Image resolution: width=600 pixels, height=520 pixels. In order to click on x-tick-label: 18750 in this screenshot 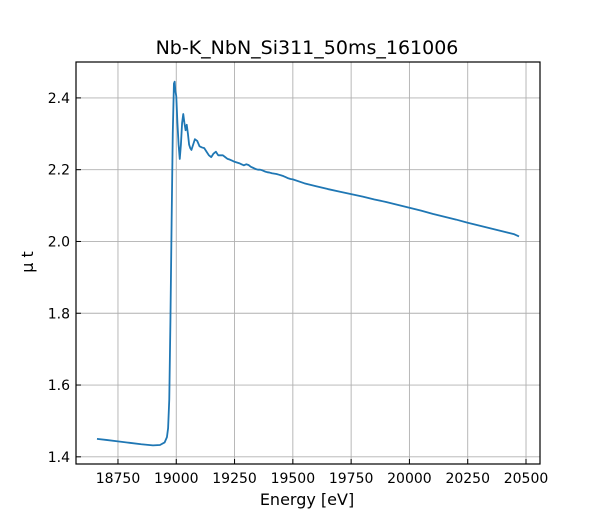, I will do `click(118, 479)`.